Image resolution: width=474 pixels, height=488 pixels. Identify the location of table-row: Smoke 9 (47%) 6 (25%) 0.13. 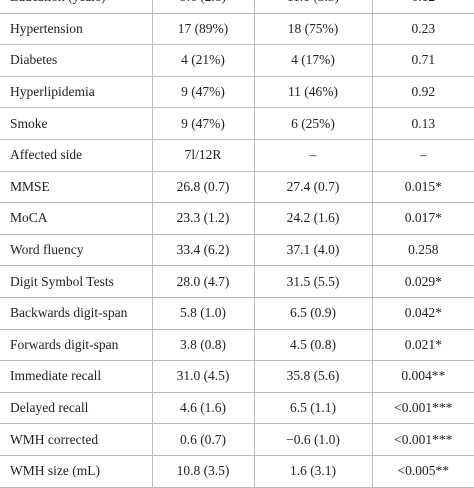
(237, 123).